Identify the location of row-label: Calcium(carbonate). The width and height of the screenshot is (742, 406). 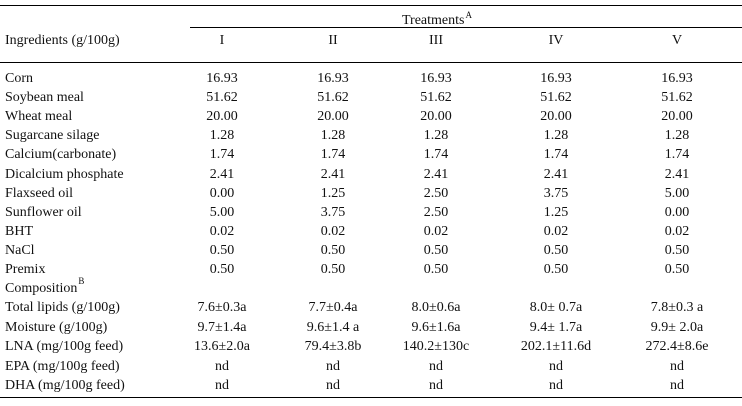
(61, 155).